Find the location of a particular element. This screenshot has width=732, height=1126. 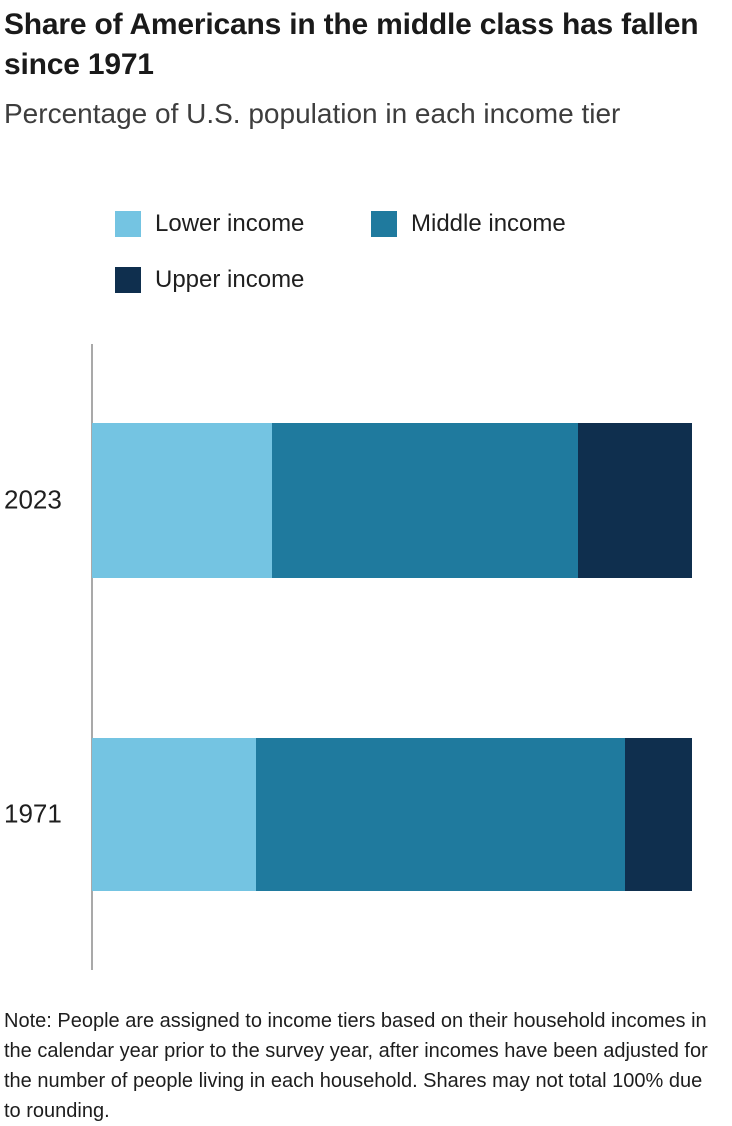

stacked-bar-1971 is located at coordinates (392, 814).